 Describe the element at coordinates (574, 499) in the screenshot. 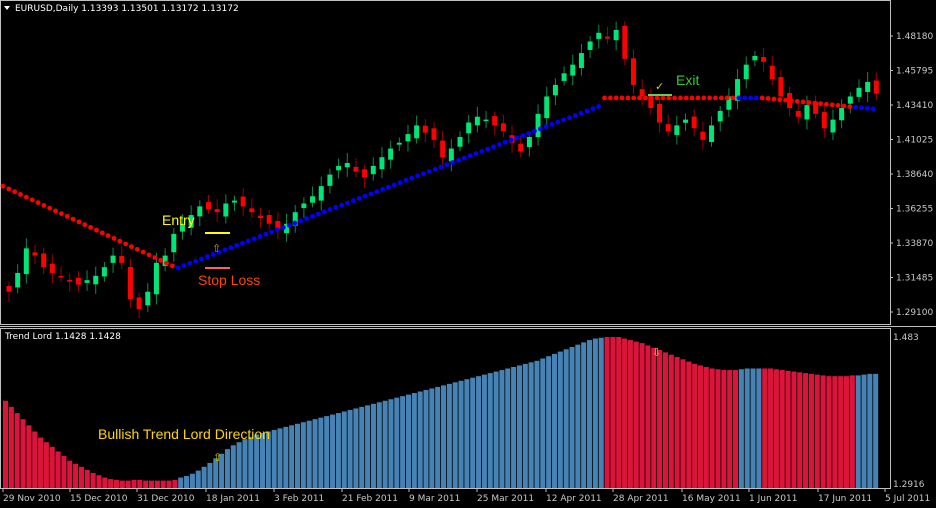

I see `date-tick: 12 Apr 2011` at that location.